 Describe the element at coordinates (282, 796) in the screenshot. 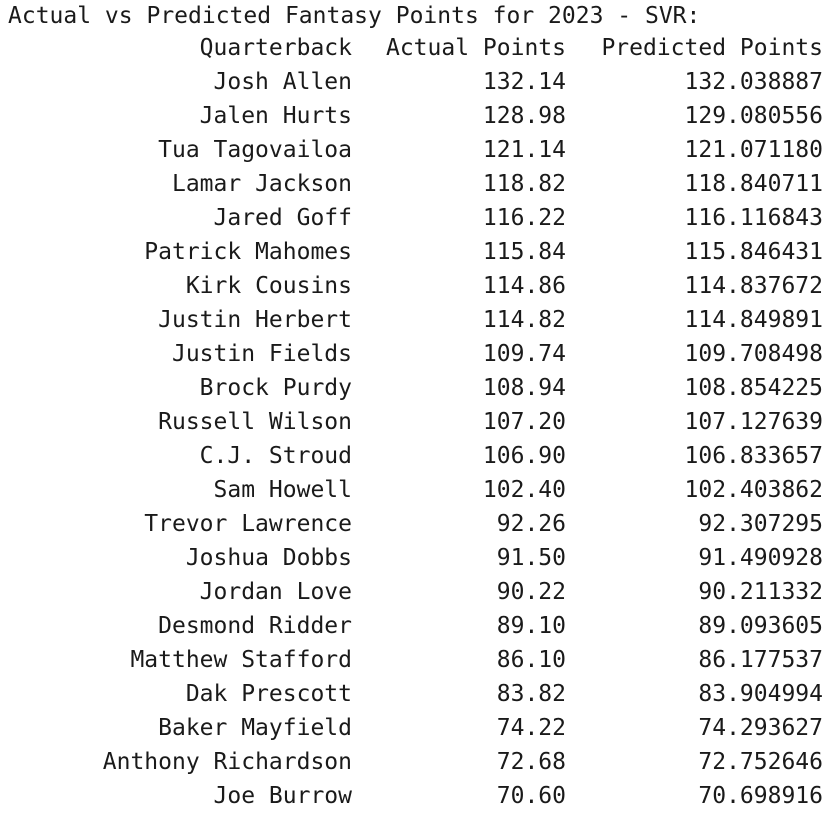

I see `quarterback-cell: Joe Burrow` at that location.